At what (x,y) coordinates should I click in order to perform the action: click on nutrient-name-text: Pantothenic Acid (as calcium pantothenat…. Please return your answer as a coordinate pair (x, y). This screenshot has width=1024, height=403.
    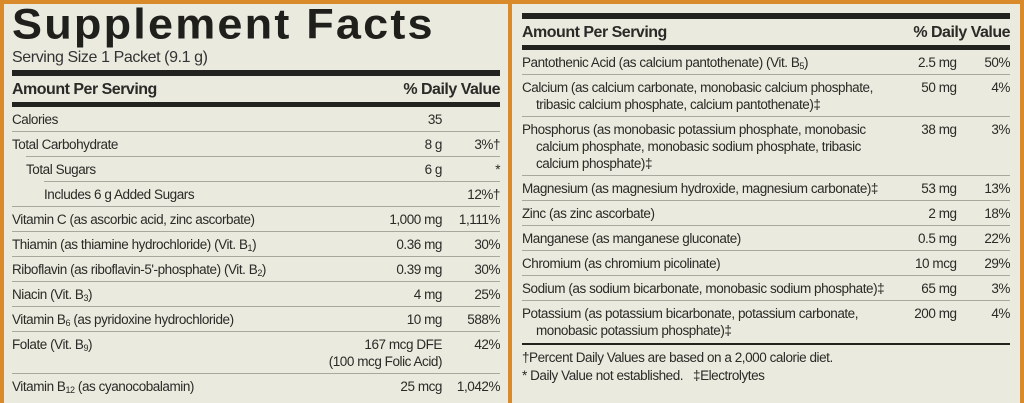
    Looking at the image, I should click on (661, 62).